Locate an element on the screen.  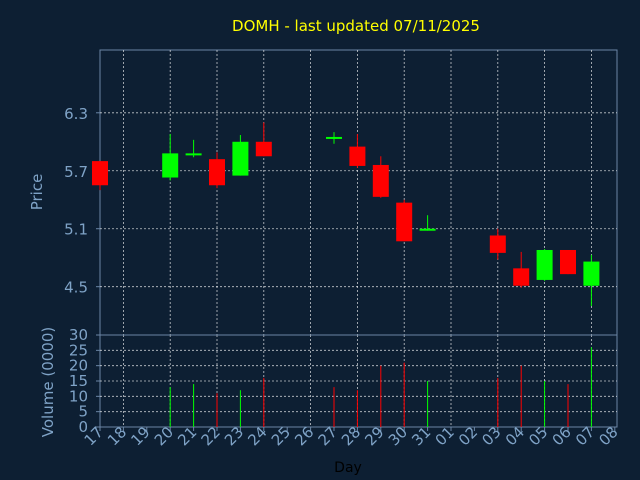
volume-tick-label: 30 is located at coordinates (78, 335).